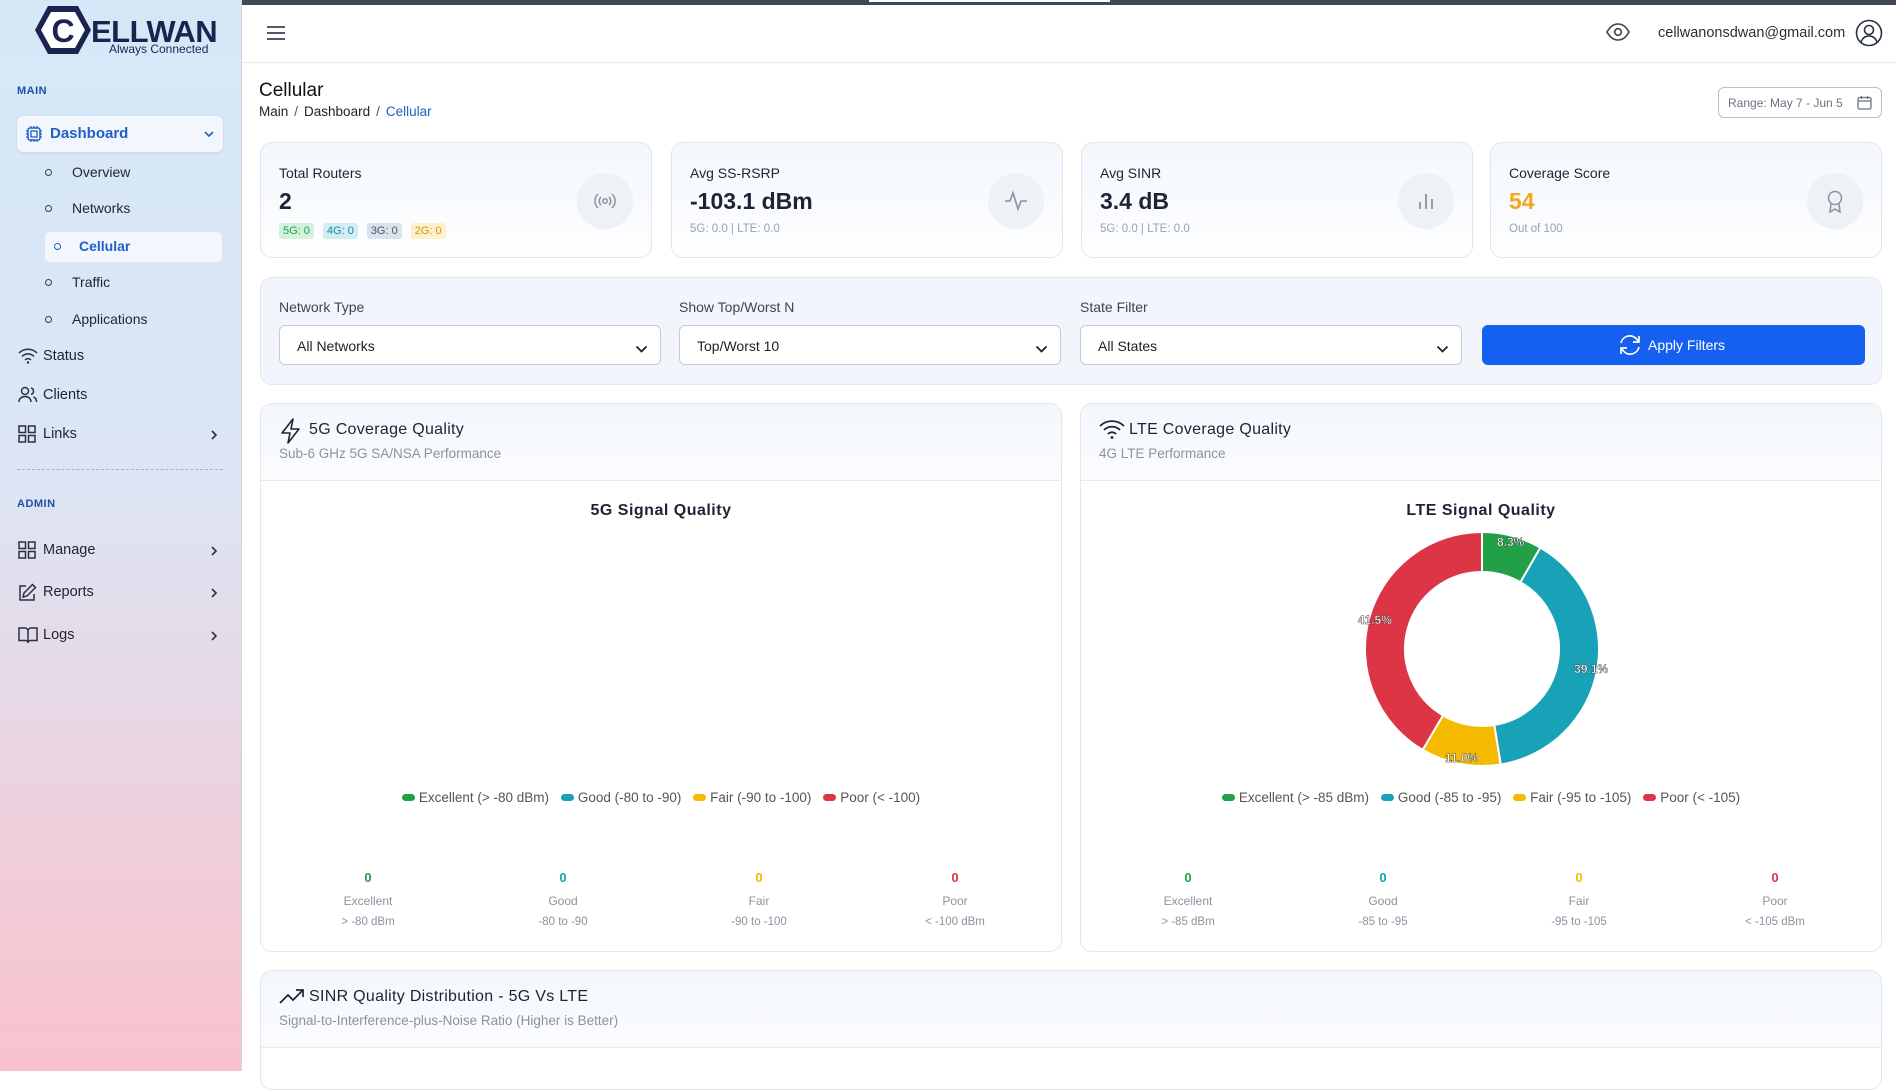 This screenshot has height=1090, width=1896. I want to click on stat-fair: 0 Fair -90 to -100, so click(759, 899).